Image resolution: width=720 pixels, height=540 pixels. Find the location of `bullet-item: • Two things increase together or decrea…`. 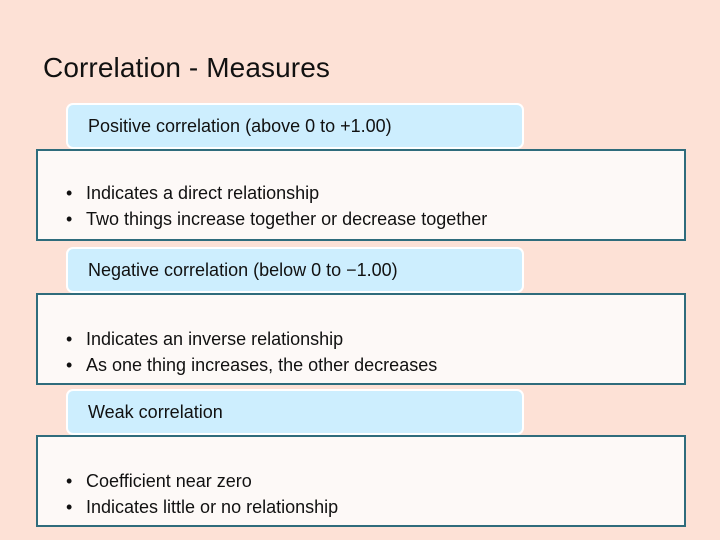

bullet-item: • Two things increase together or decrea… is located at coordinates (375, 219).